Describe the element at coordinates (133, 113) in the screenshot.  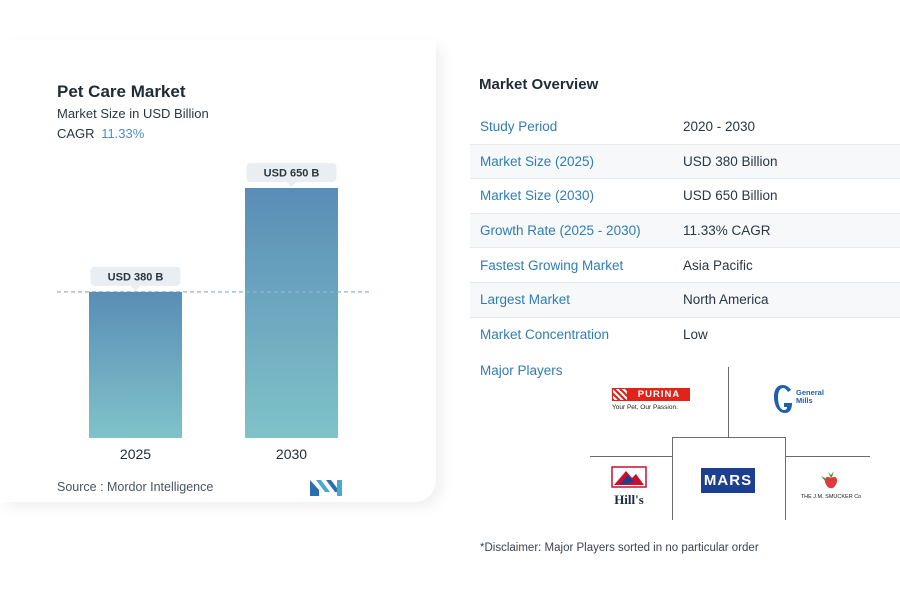
I see `chart-subtitle: Market Size in USD Billion` at that location.